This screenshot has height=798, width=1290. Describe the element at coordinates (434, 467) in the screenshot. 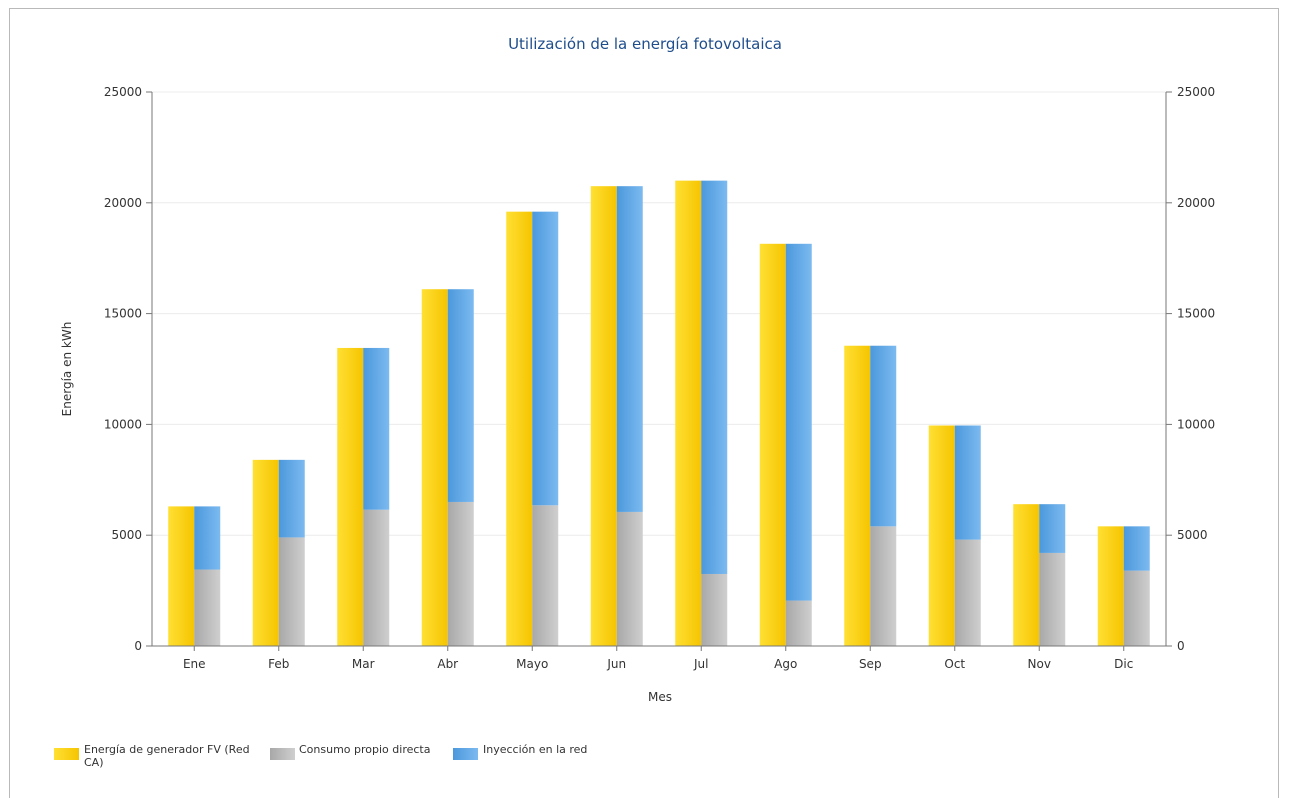

I see `bar-generacion-abr` at that location.